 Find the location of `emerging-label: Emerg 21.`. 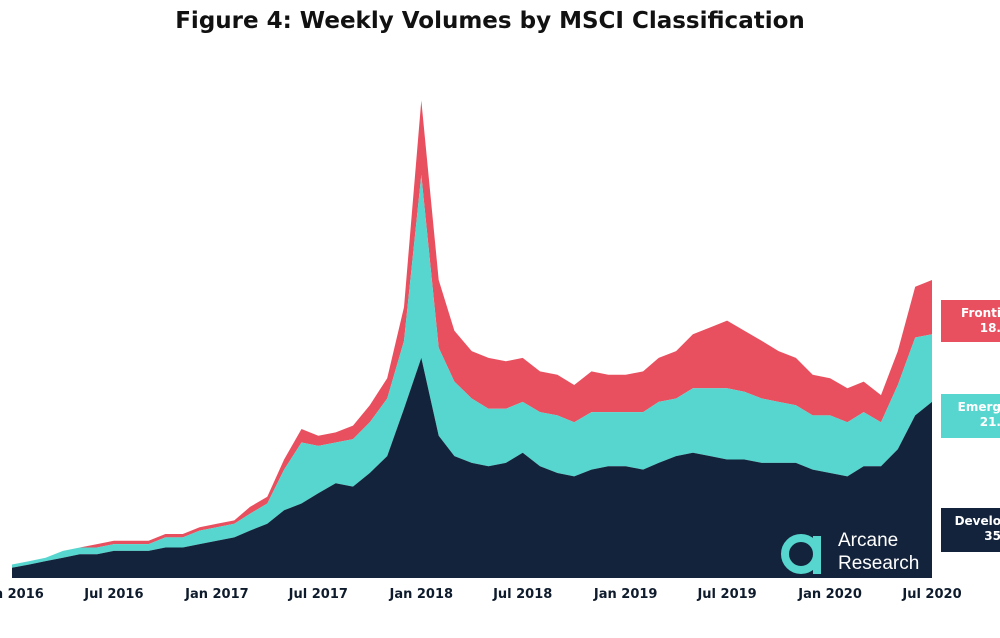

emerging-label: Emerg 21. is located at coordinates (970, 416).